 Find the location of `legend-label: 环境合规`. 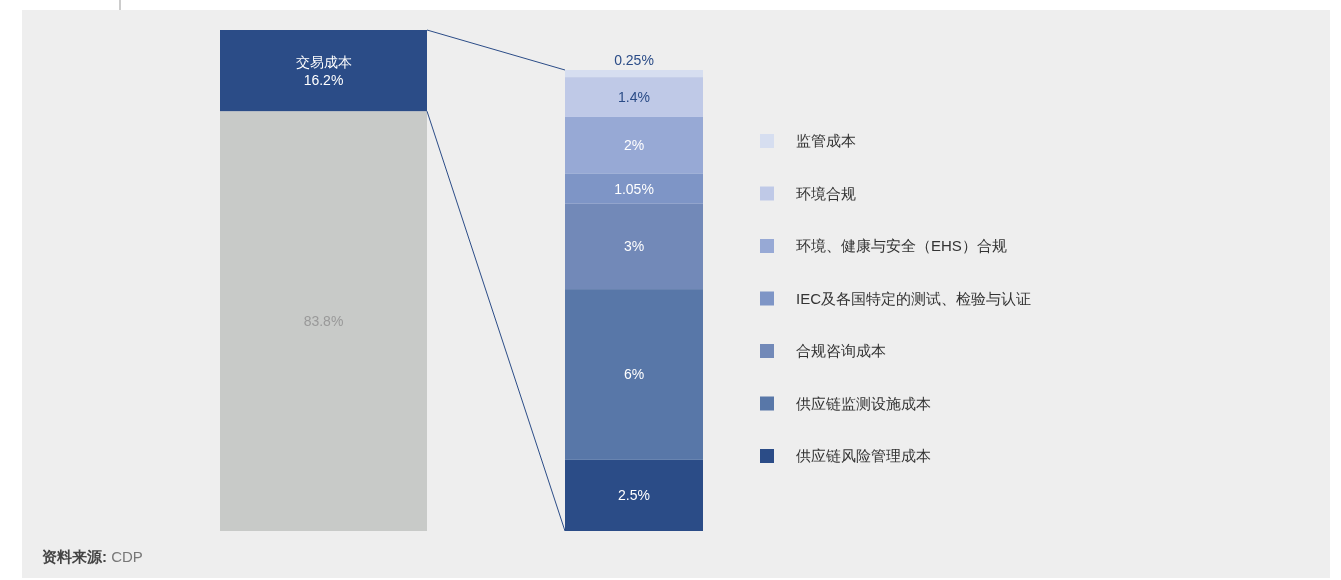

legend-label: 环境合规 is located at coordinates (826, 193).